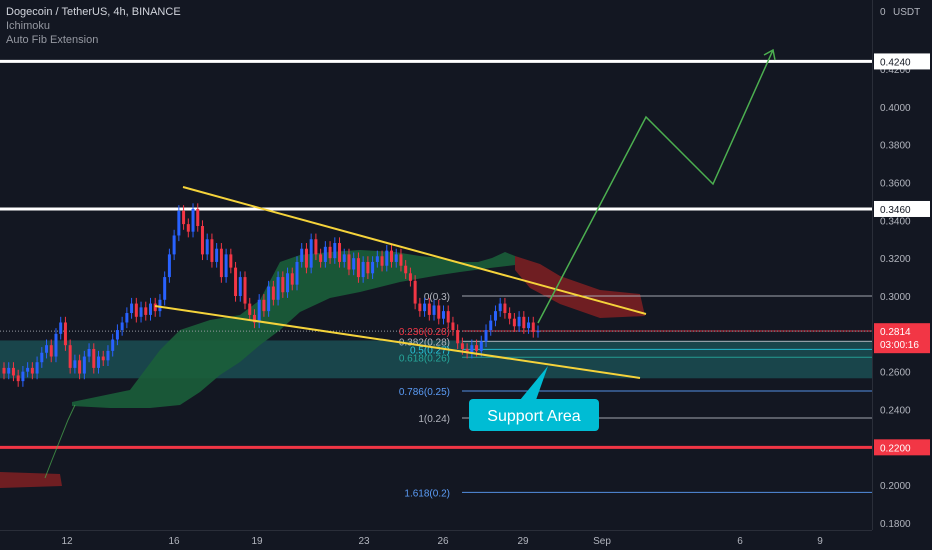  I want to click on level-badge-text: 0.4240, so click(895, 62).